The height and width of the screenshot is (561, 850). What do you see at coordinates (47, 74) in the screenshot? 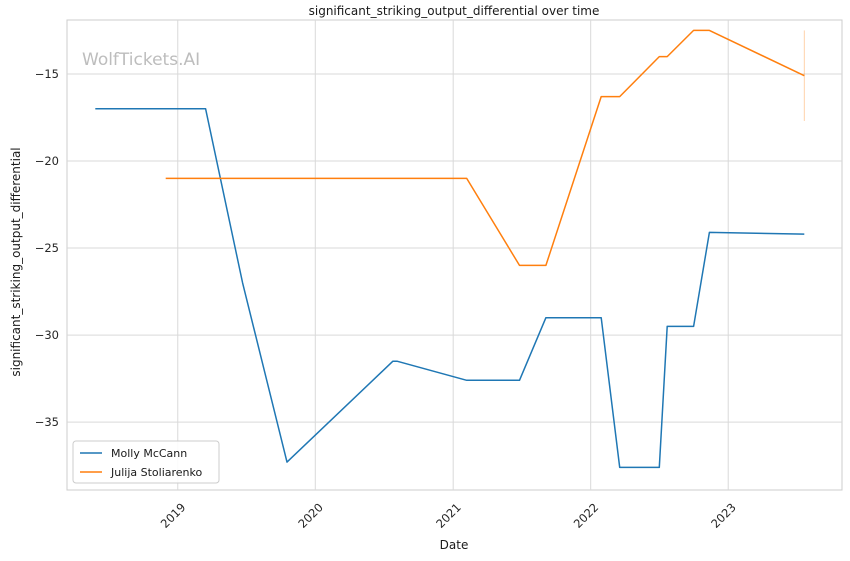
I see `y-tick-label: −15` at bounding box center [47, 74].